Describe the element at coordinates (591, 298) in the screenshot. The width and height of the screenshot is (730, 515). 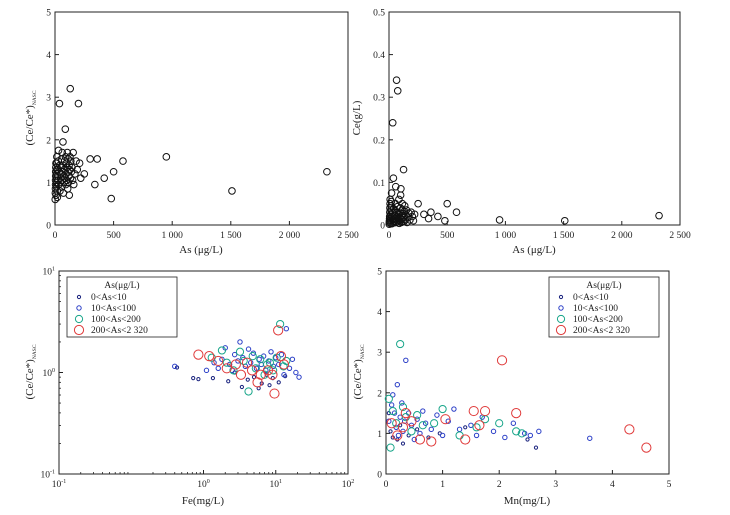
I see `legend-entry-label: 0<As<10` at that location.